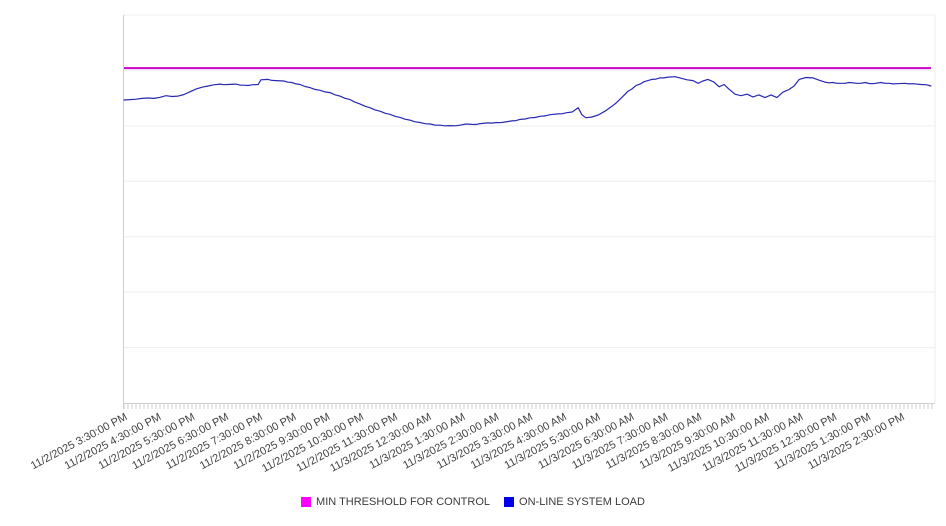 The height and width of the screenshot is (526, 946). I want to click on legend-item-min-threshold: MIN THRESHOLD FOR CONTROL, so click(395, 502).